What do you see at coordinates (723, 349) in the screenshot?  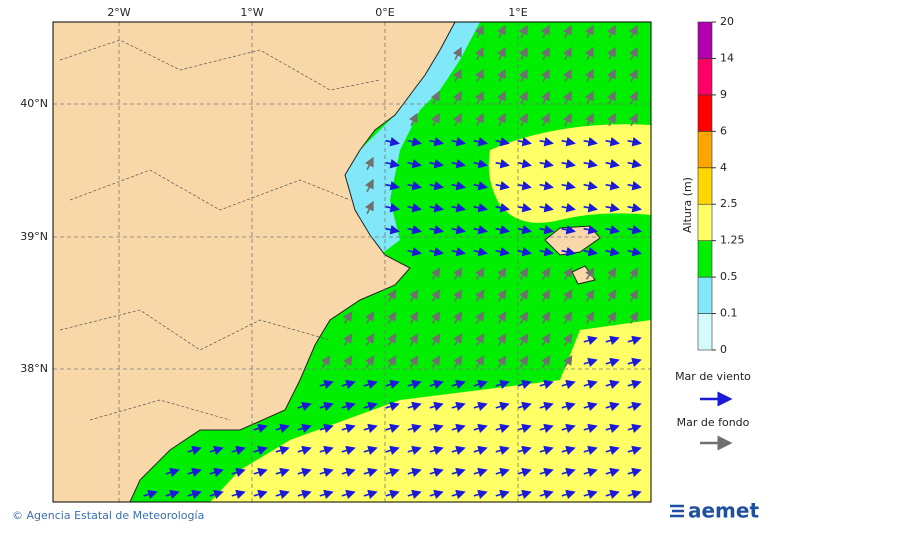 I see `colorbar-label: 0` at bounding box center [723, 349].